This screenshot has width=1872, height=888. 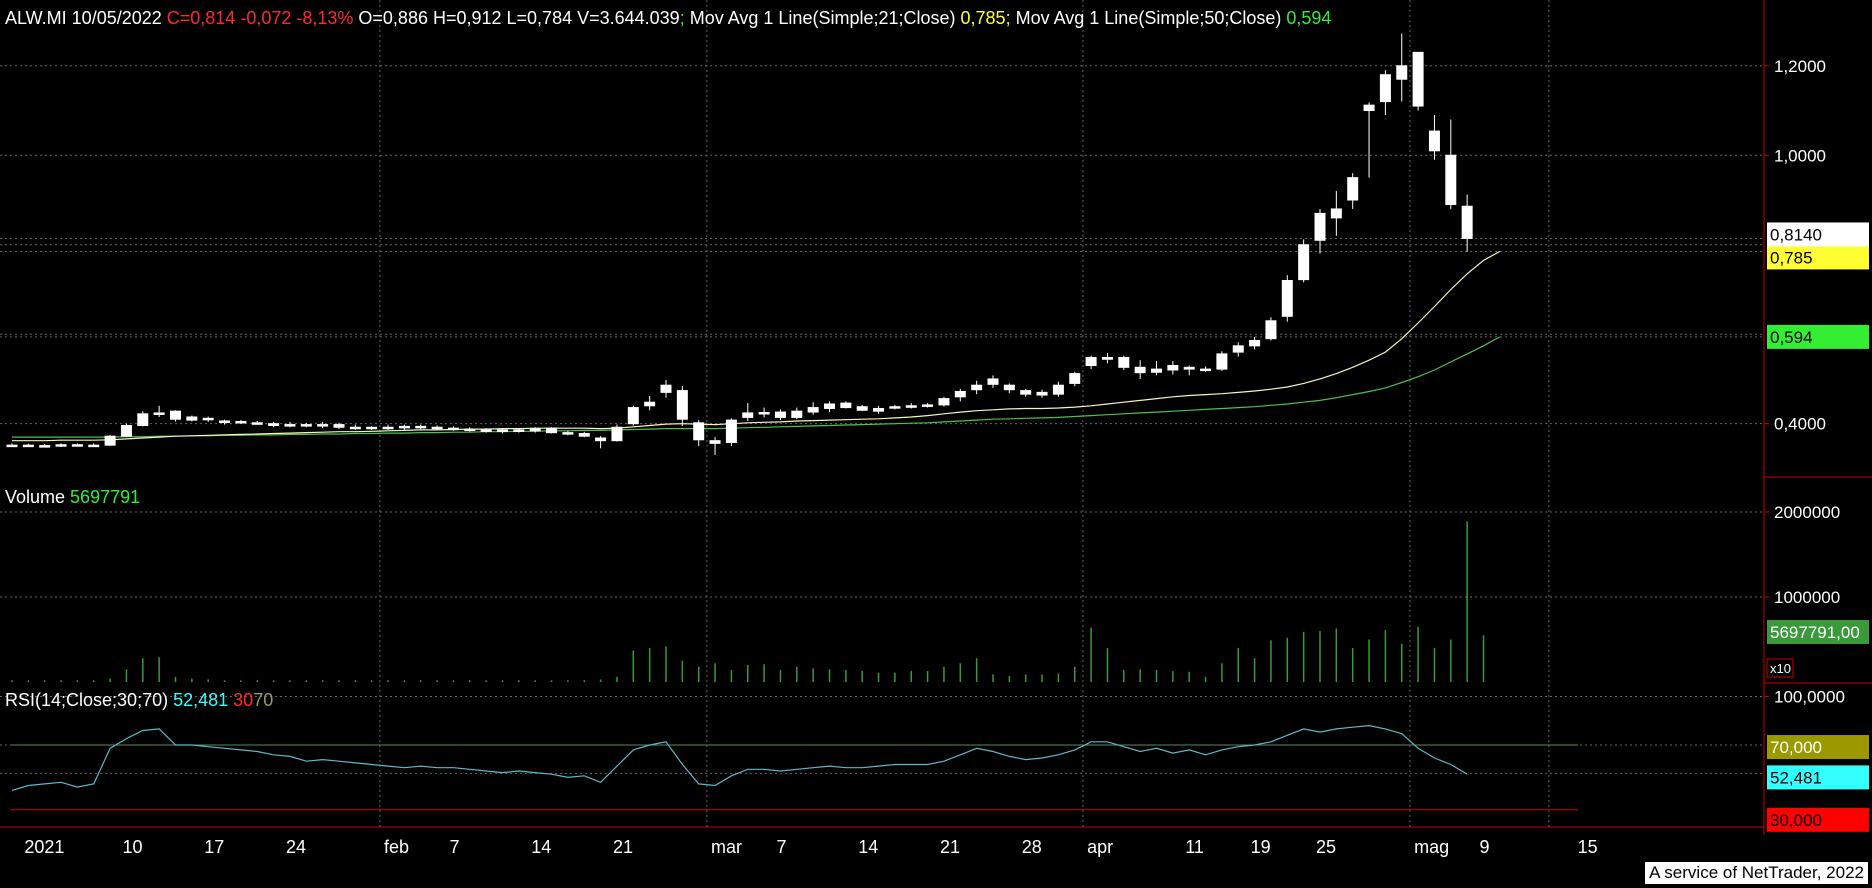 What do you see at coordinates (1800, 155) in the screenshot?
I see `price-tick-label: 1,0000` at bounding box center [1800, 155].